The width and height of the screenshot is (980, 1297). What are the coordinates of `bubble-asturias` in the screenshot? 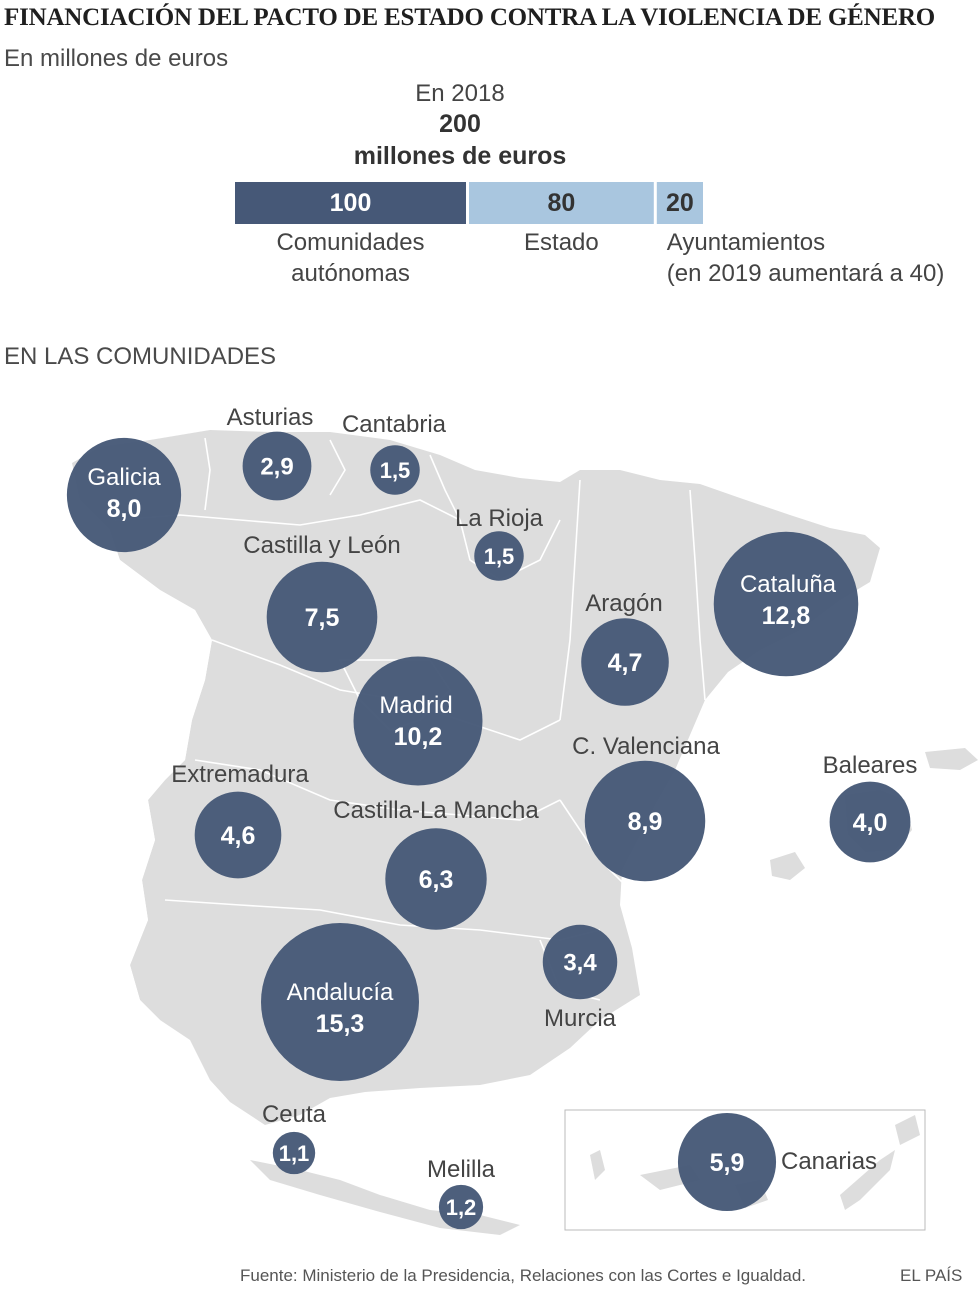 It's located at (277, 466).